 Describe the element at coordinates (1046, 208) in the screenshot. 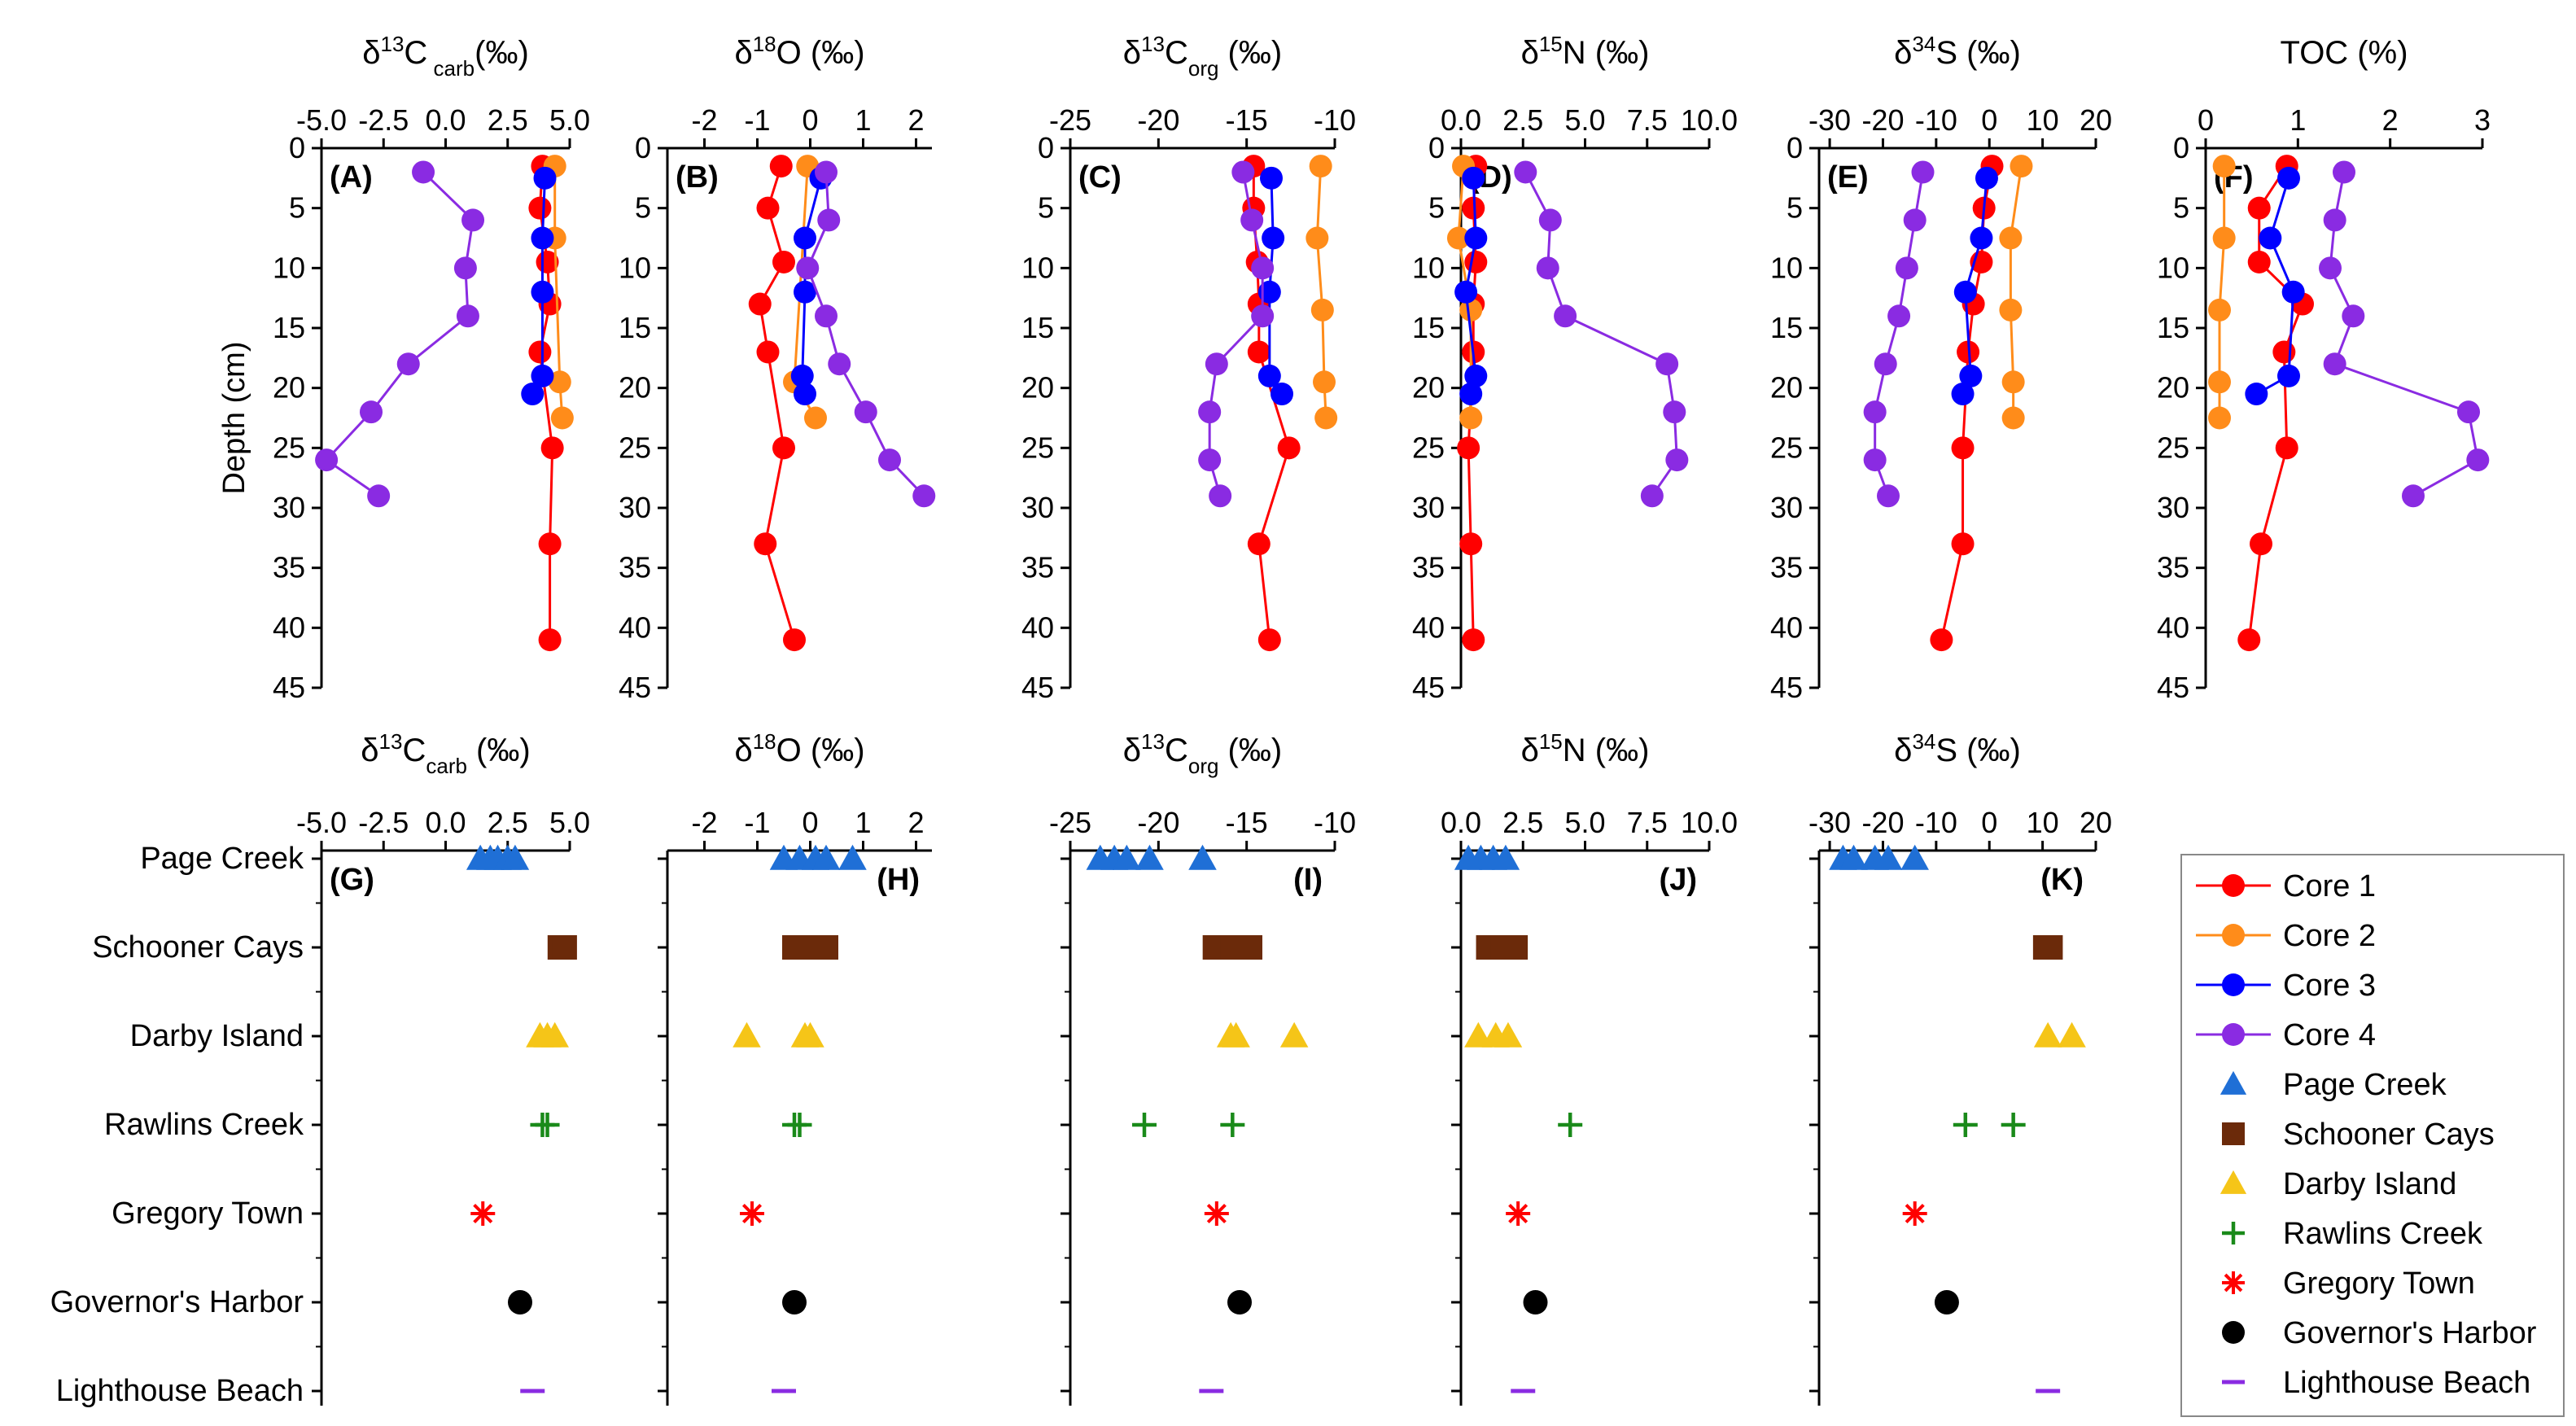

I see `y-tick-label: 5` at that location.